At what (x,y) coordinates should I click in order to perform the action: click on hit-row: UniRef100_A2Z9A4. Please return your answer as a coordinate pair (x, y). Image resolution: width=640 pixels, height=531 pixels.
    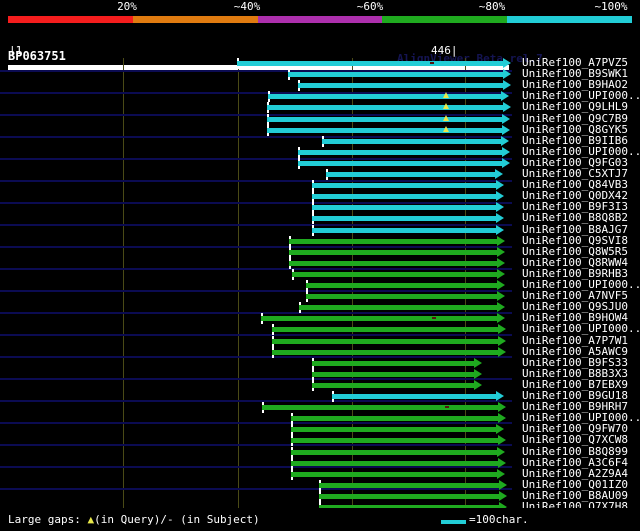
    Looking at the image, I should click on (320, 473).